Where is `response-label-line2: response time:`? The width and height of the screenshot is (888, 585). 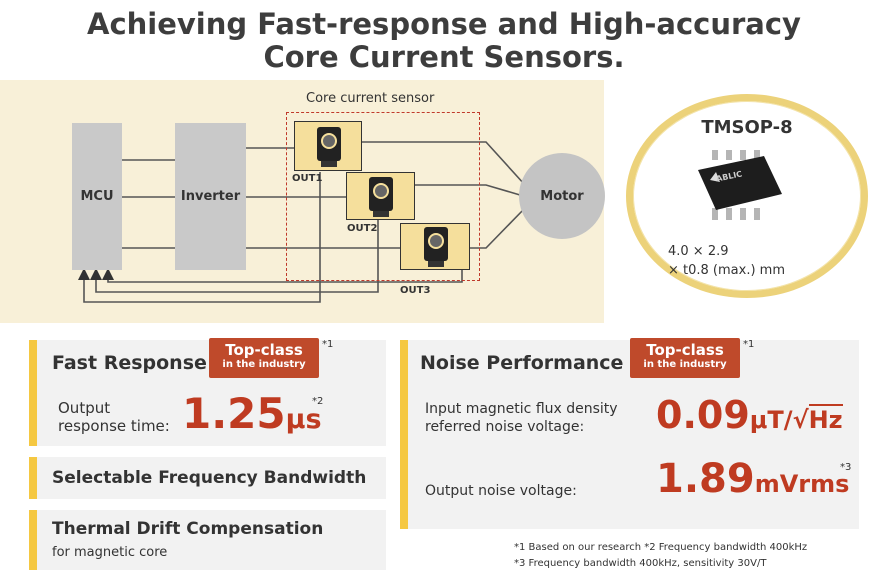 response-label-line2: response time: is located at coordinates (114, 426).